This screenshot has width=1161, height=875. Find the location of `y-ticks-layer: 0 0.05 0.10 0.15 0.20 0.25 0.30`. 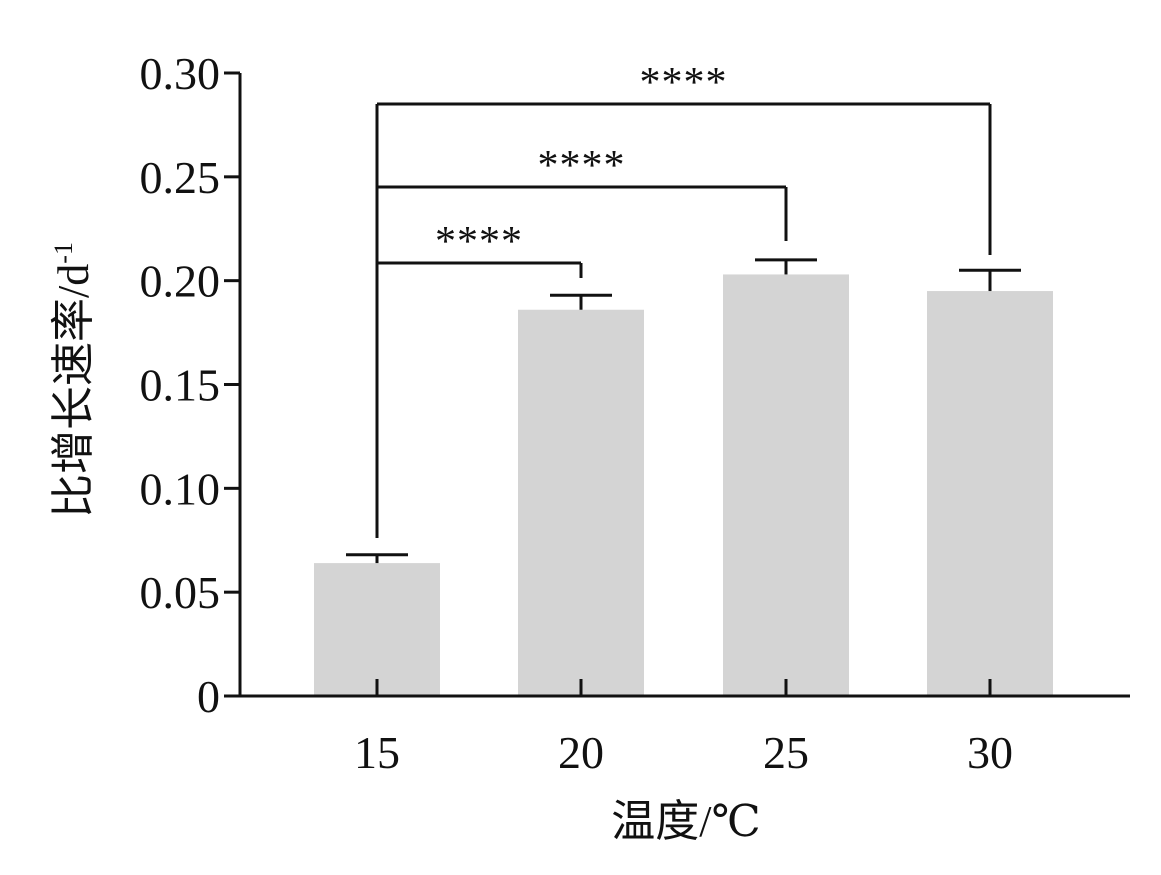

y-ticks-layer: 0 0.05 0.10 0.15 0.20 0.25 0.30 is located at coordinates (190, 385).